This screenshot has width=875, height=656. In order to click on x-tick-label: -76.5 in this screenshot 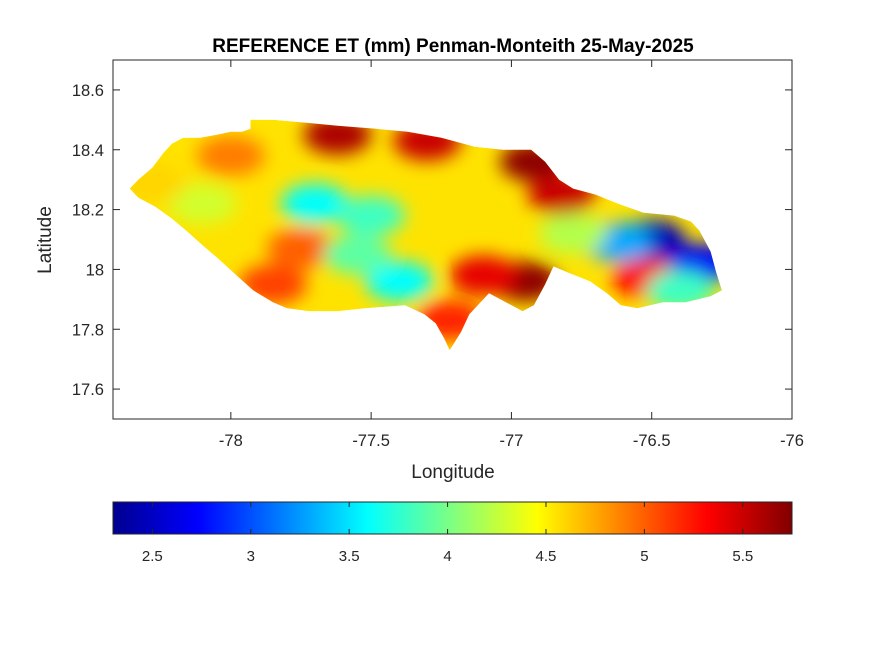, I will do `click(652, 441)`.